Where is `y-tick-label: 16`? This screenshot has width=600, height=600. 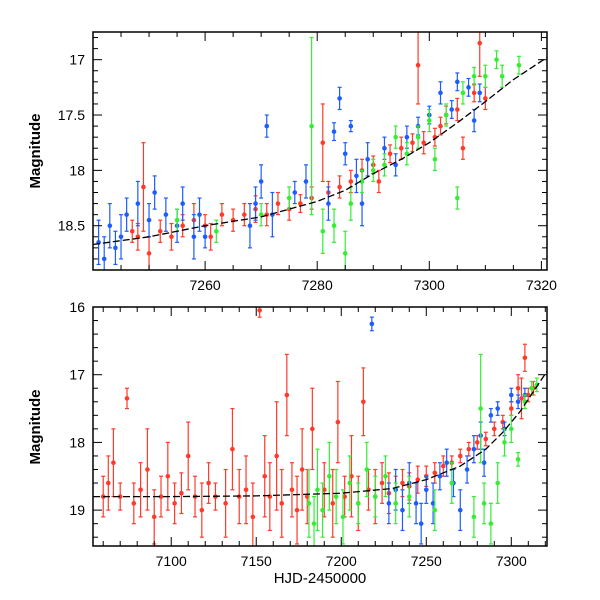 y-tick-label: 16 is located at coordinates (77, 307).